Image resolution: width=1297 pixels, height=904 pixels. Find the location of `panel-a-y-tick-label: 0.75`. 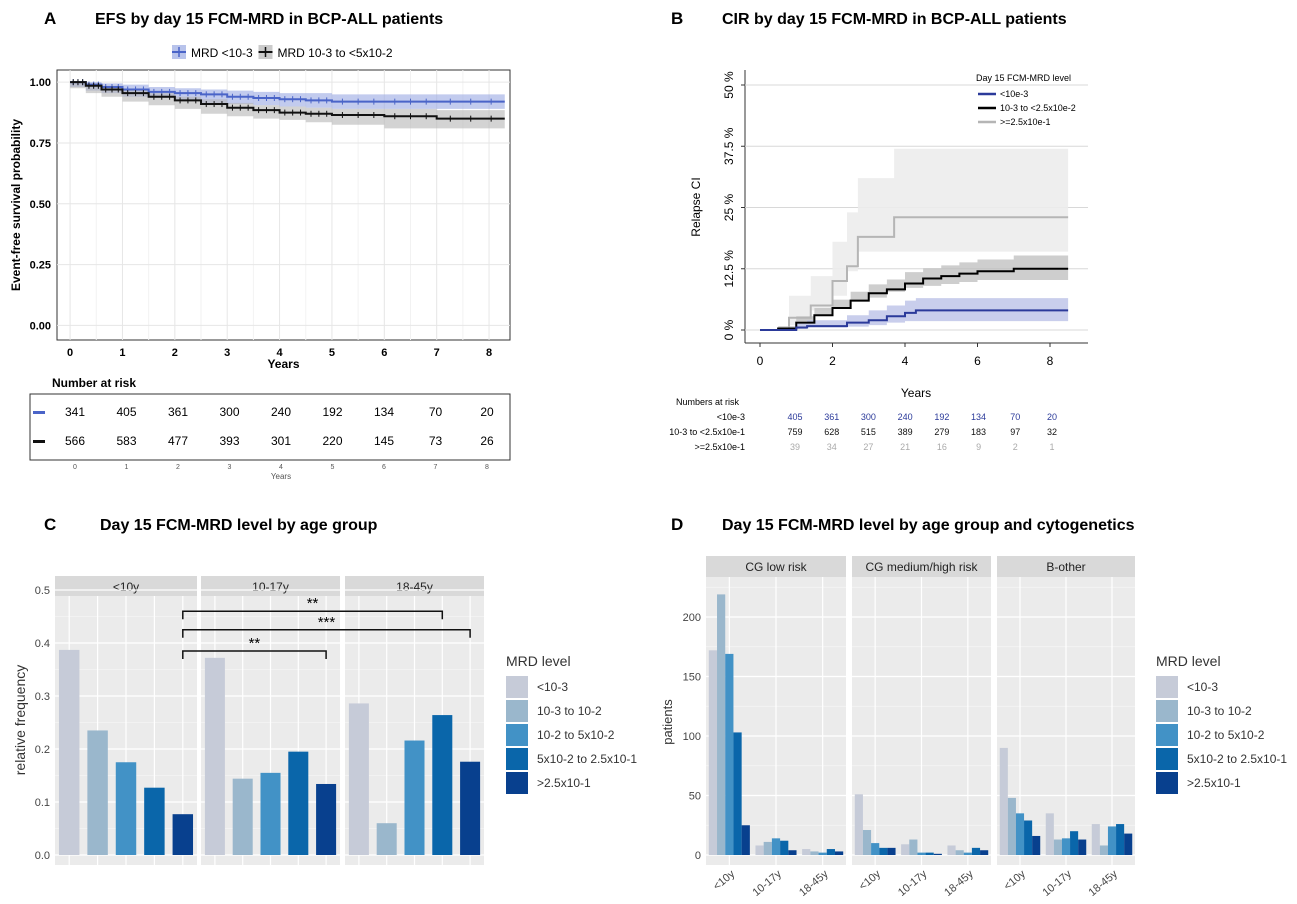

panel-a-y-tick-label: 0.75 is located at coordinates (40, 144).